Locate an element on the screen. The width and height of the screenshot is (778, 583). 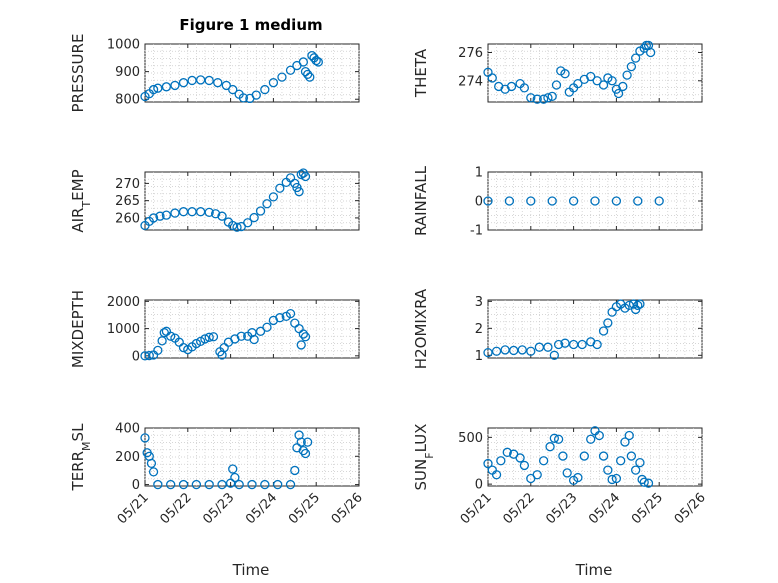
x-tick-label-terr-msl: 05/22 is located at coordinates (176, 508).